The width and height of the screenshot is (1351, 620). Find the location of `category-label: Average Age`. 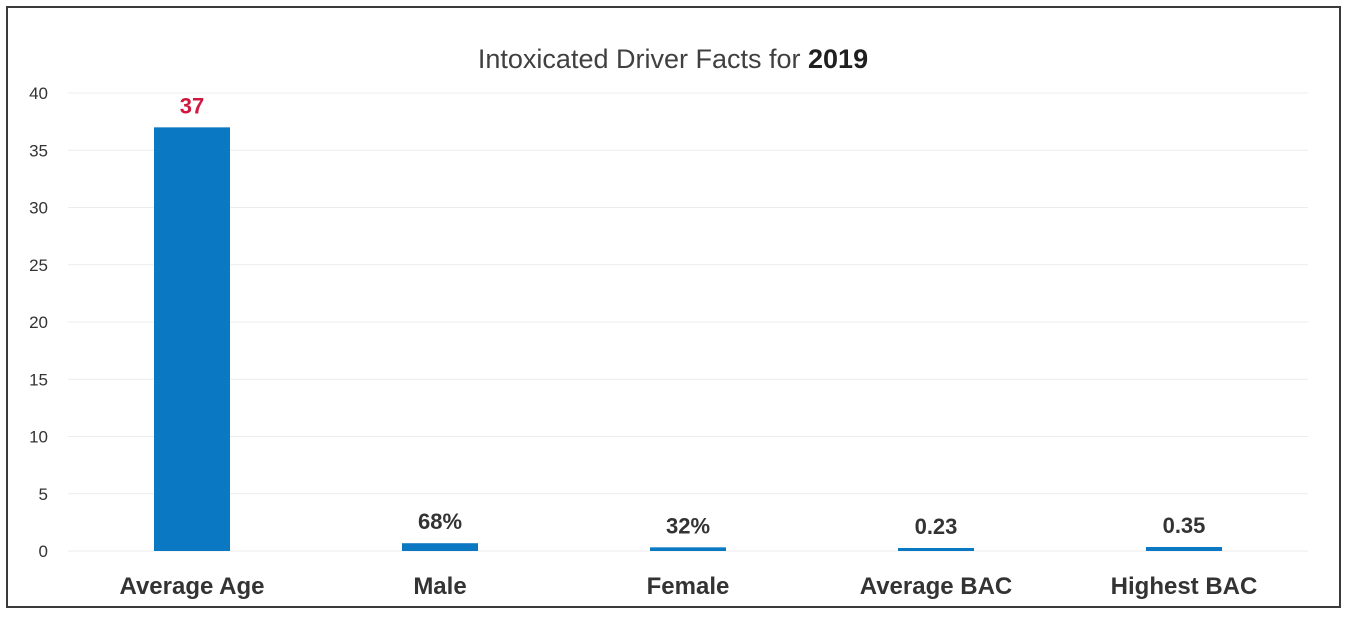

category-label: Average Age is located at coordinates (192, 586).